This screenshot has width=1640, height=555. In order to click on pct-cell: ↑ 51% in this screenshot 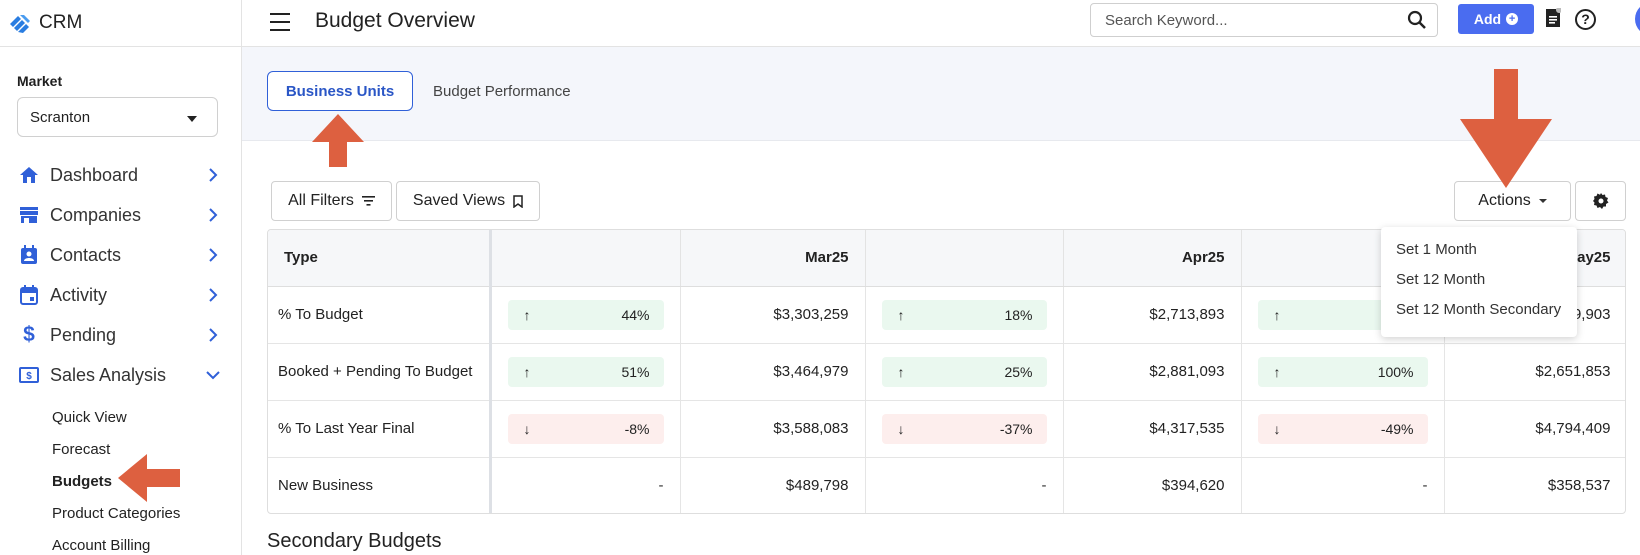, I will do `click(585, 372)`.